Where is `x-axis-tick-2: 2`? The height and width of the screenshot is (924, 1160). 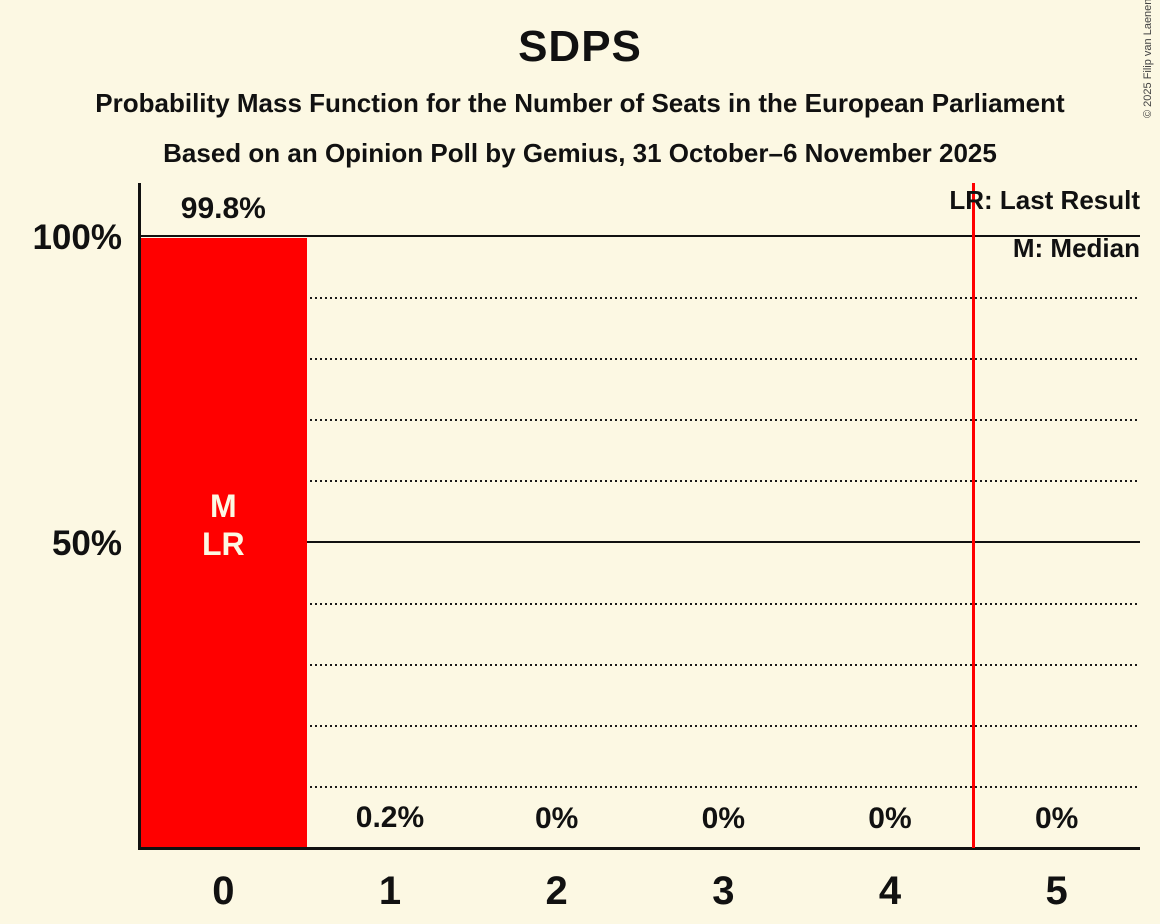
x-axis-tick-2: 2 is located at coordinates (556, 891).